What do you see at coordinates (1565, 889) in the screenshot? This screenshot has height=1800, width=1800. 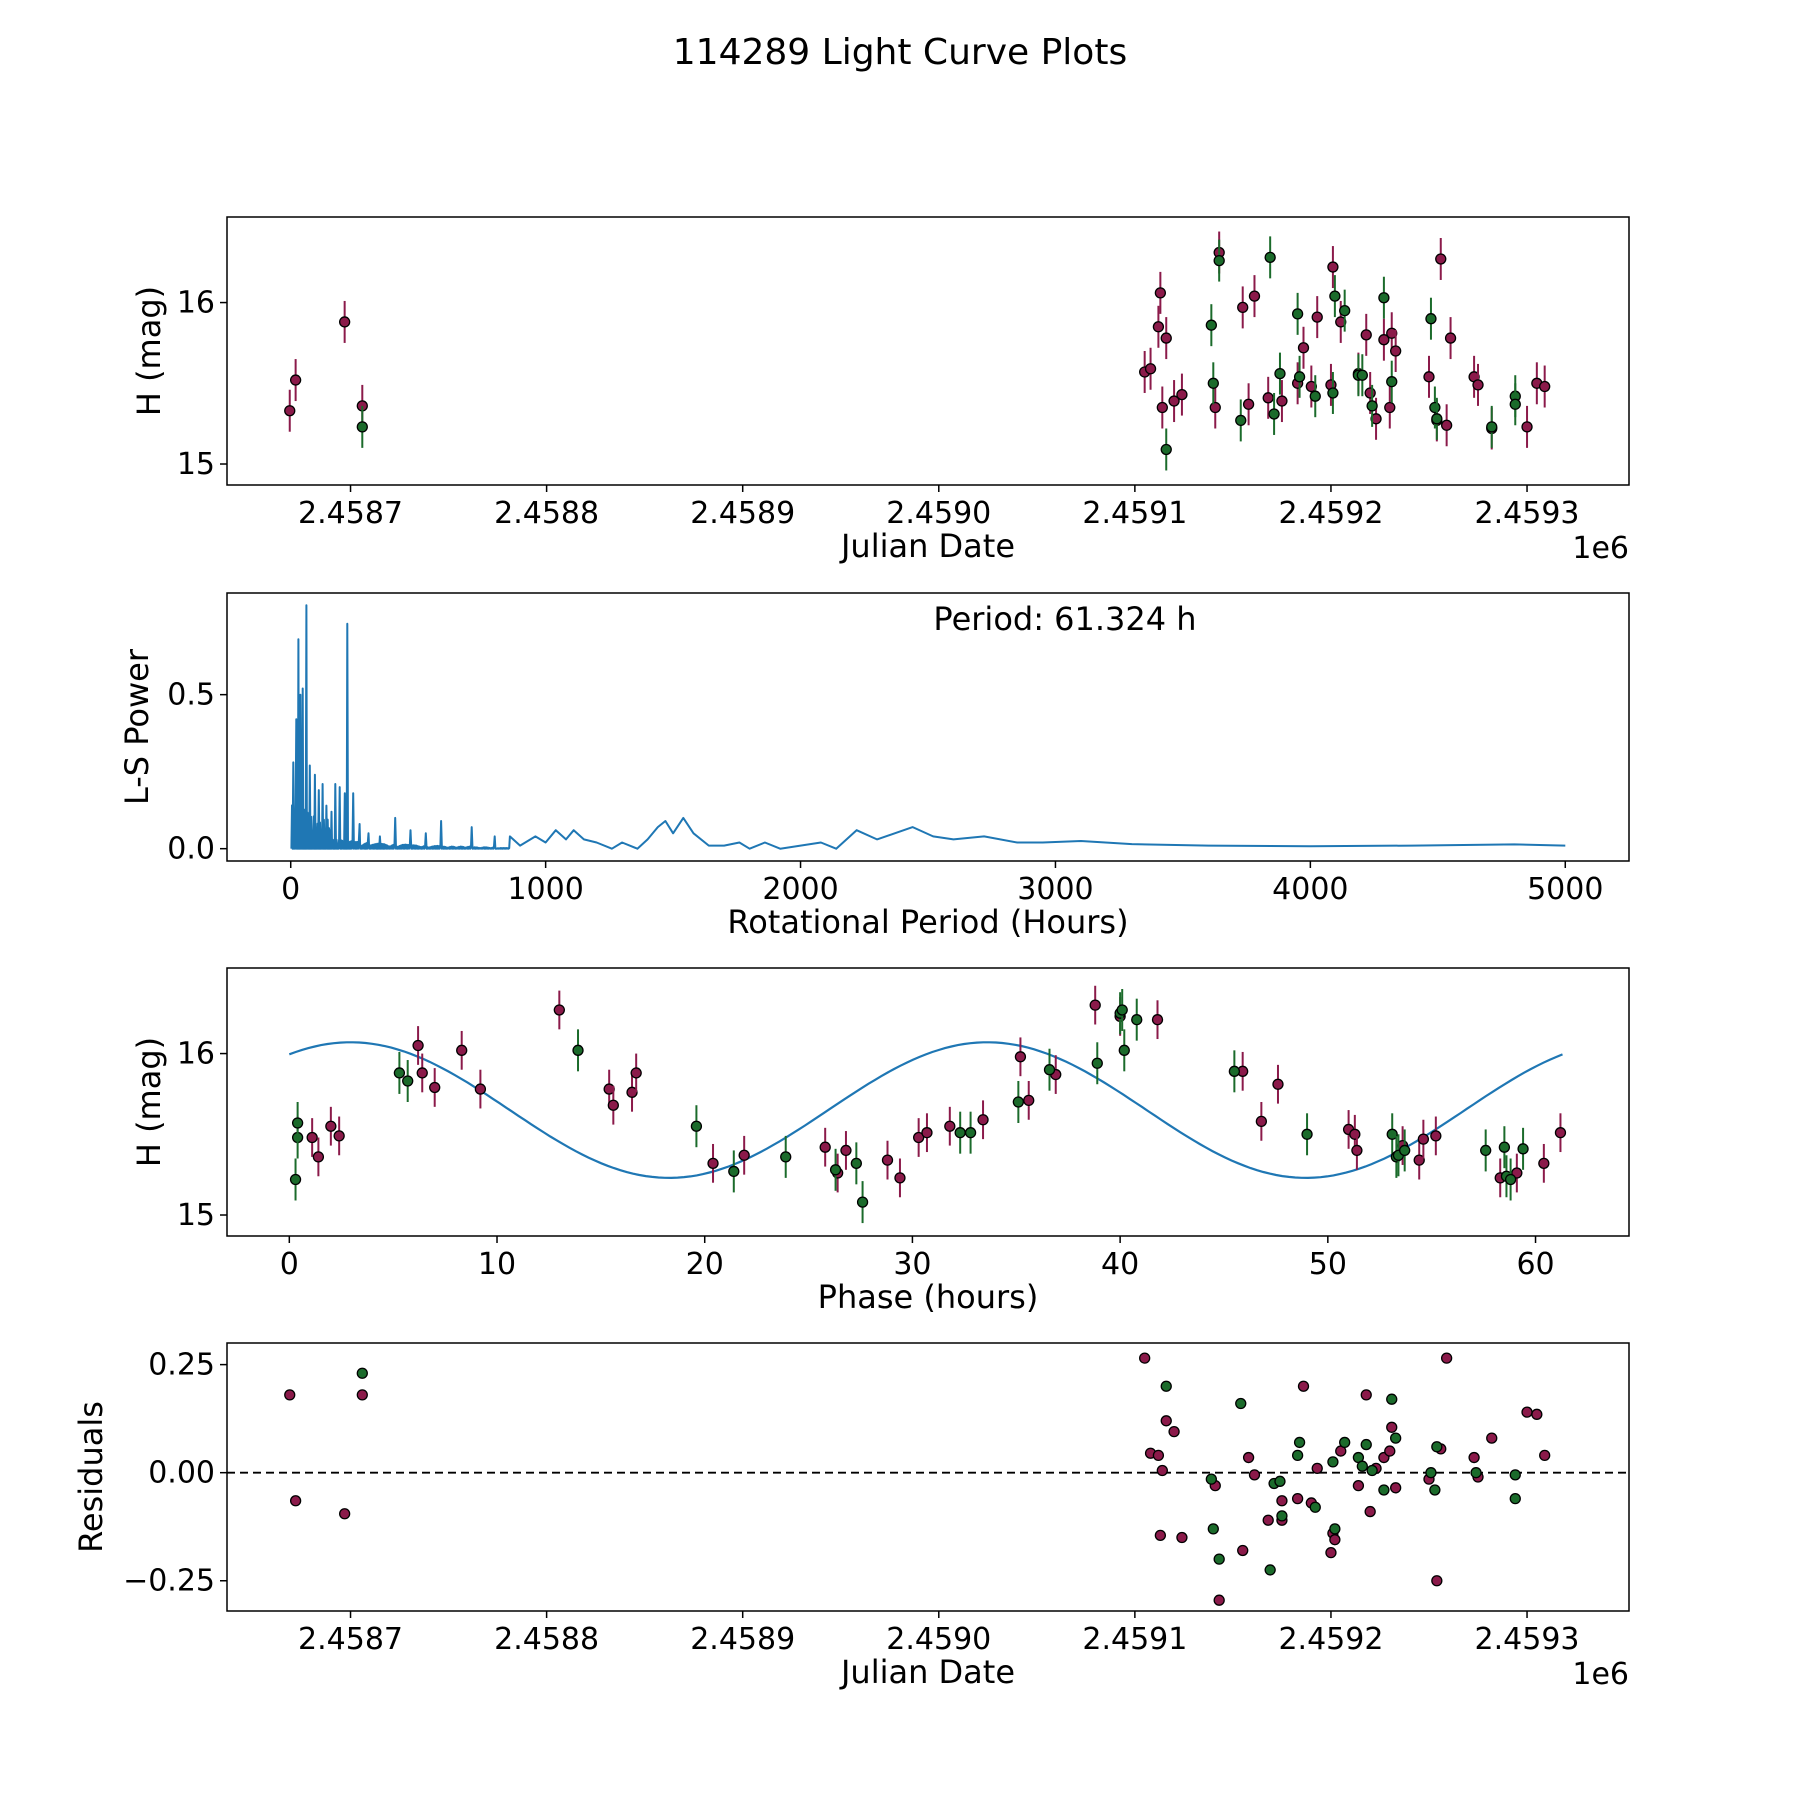 I see `x-tick-label: 5000` at bounding box center [1565, 889].